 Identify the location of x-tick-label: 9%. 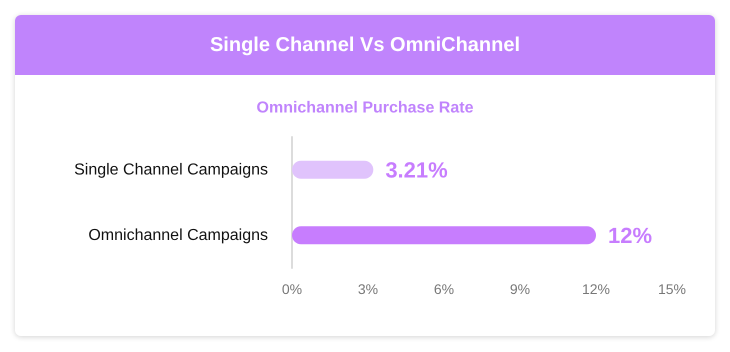
(520, 289).